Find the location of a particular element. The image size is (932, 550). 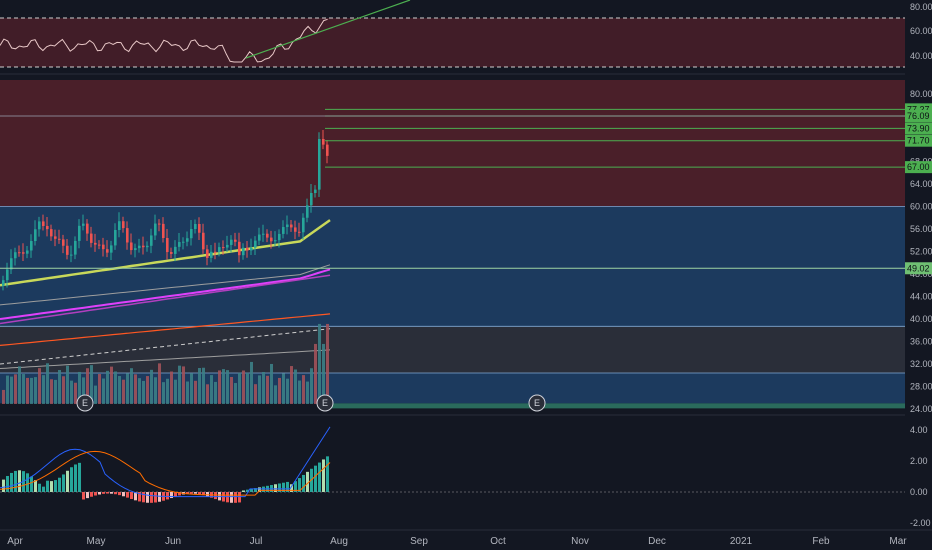

rsi-line is located at coordinates (164, 40).